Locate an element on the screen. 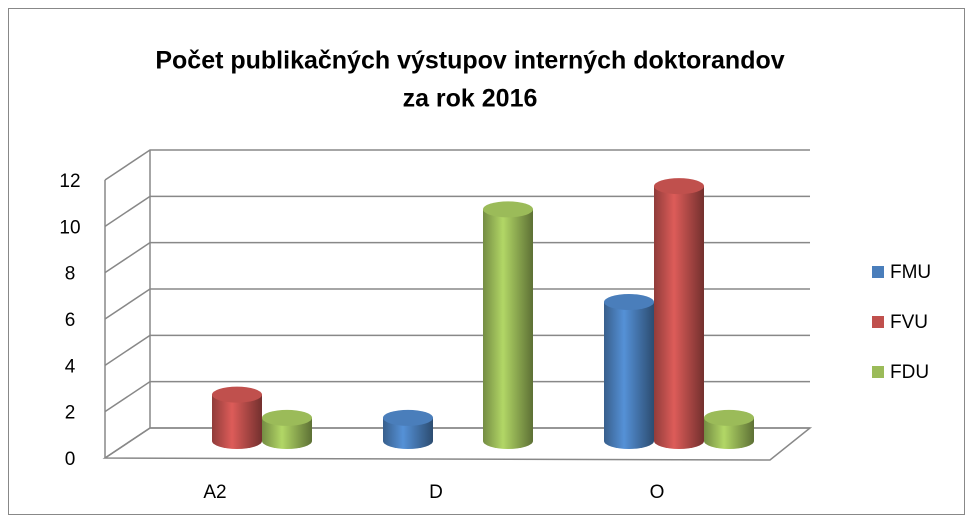 The image size is (974, 523). floor is located at coordinates (457, 444).